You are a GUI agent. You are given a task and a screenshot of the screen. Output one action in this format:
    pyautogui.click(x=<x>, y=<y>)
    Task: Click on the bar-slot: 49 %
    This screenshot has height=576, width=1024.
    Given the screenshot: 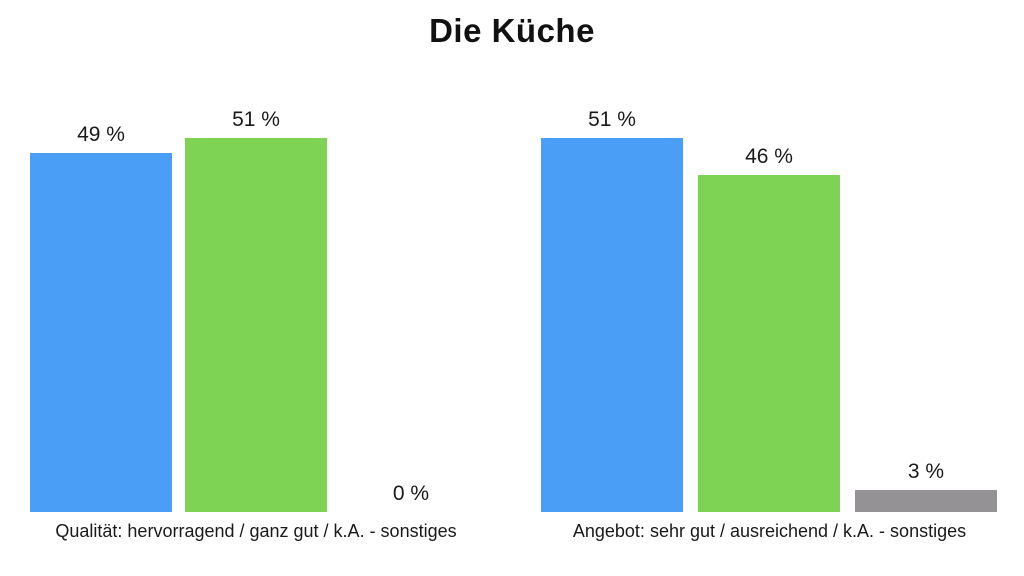 What is the action you would take?
    pyautogui.click(x=101, y=317)
    